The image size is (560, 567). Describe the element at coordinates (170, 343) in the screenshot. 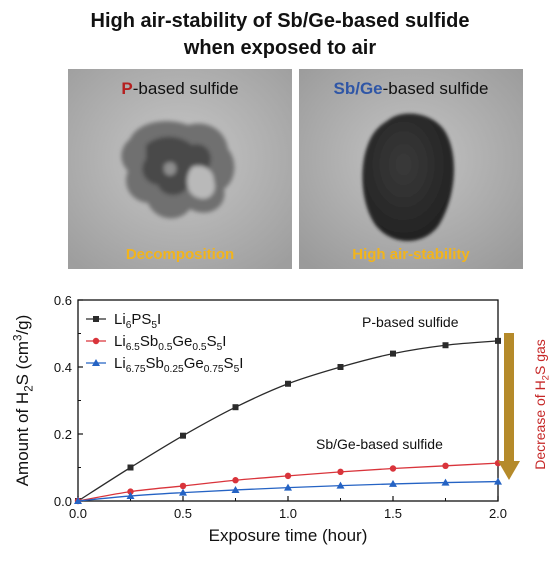

I see `legend-label-1: Li6.5​Sb0.5​Ge0.5​S5​I` at that location.